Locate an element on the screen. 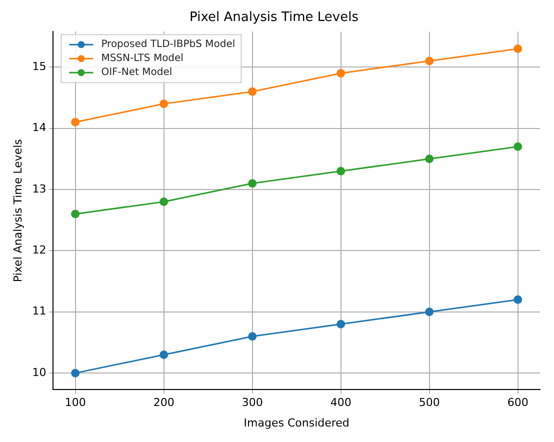 This screenshot has height=442, width=554. legend-label: MSSN-LTS Model is located at coordinates (142, 58).